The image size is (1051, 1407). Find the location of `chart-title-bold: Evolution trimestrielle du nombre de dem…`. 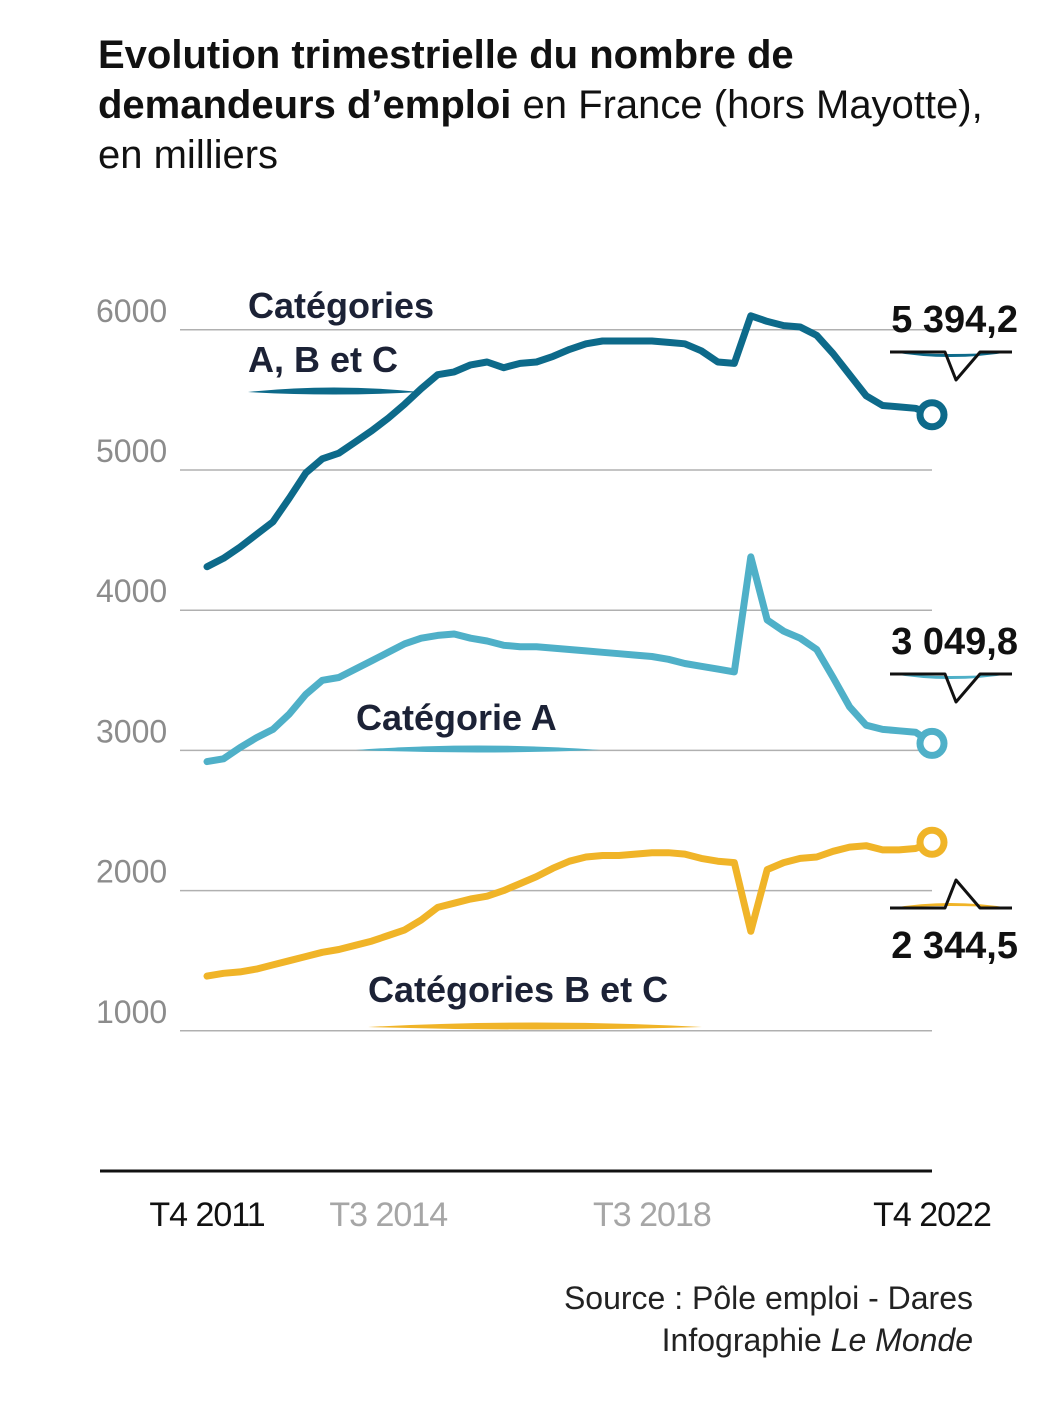

chart-title-bold: Evolution trimestrielle du nombre de dem… is located at coordinates (446, 80).